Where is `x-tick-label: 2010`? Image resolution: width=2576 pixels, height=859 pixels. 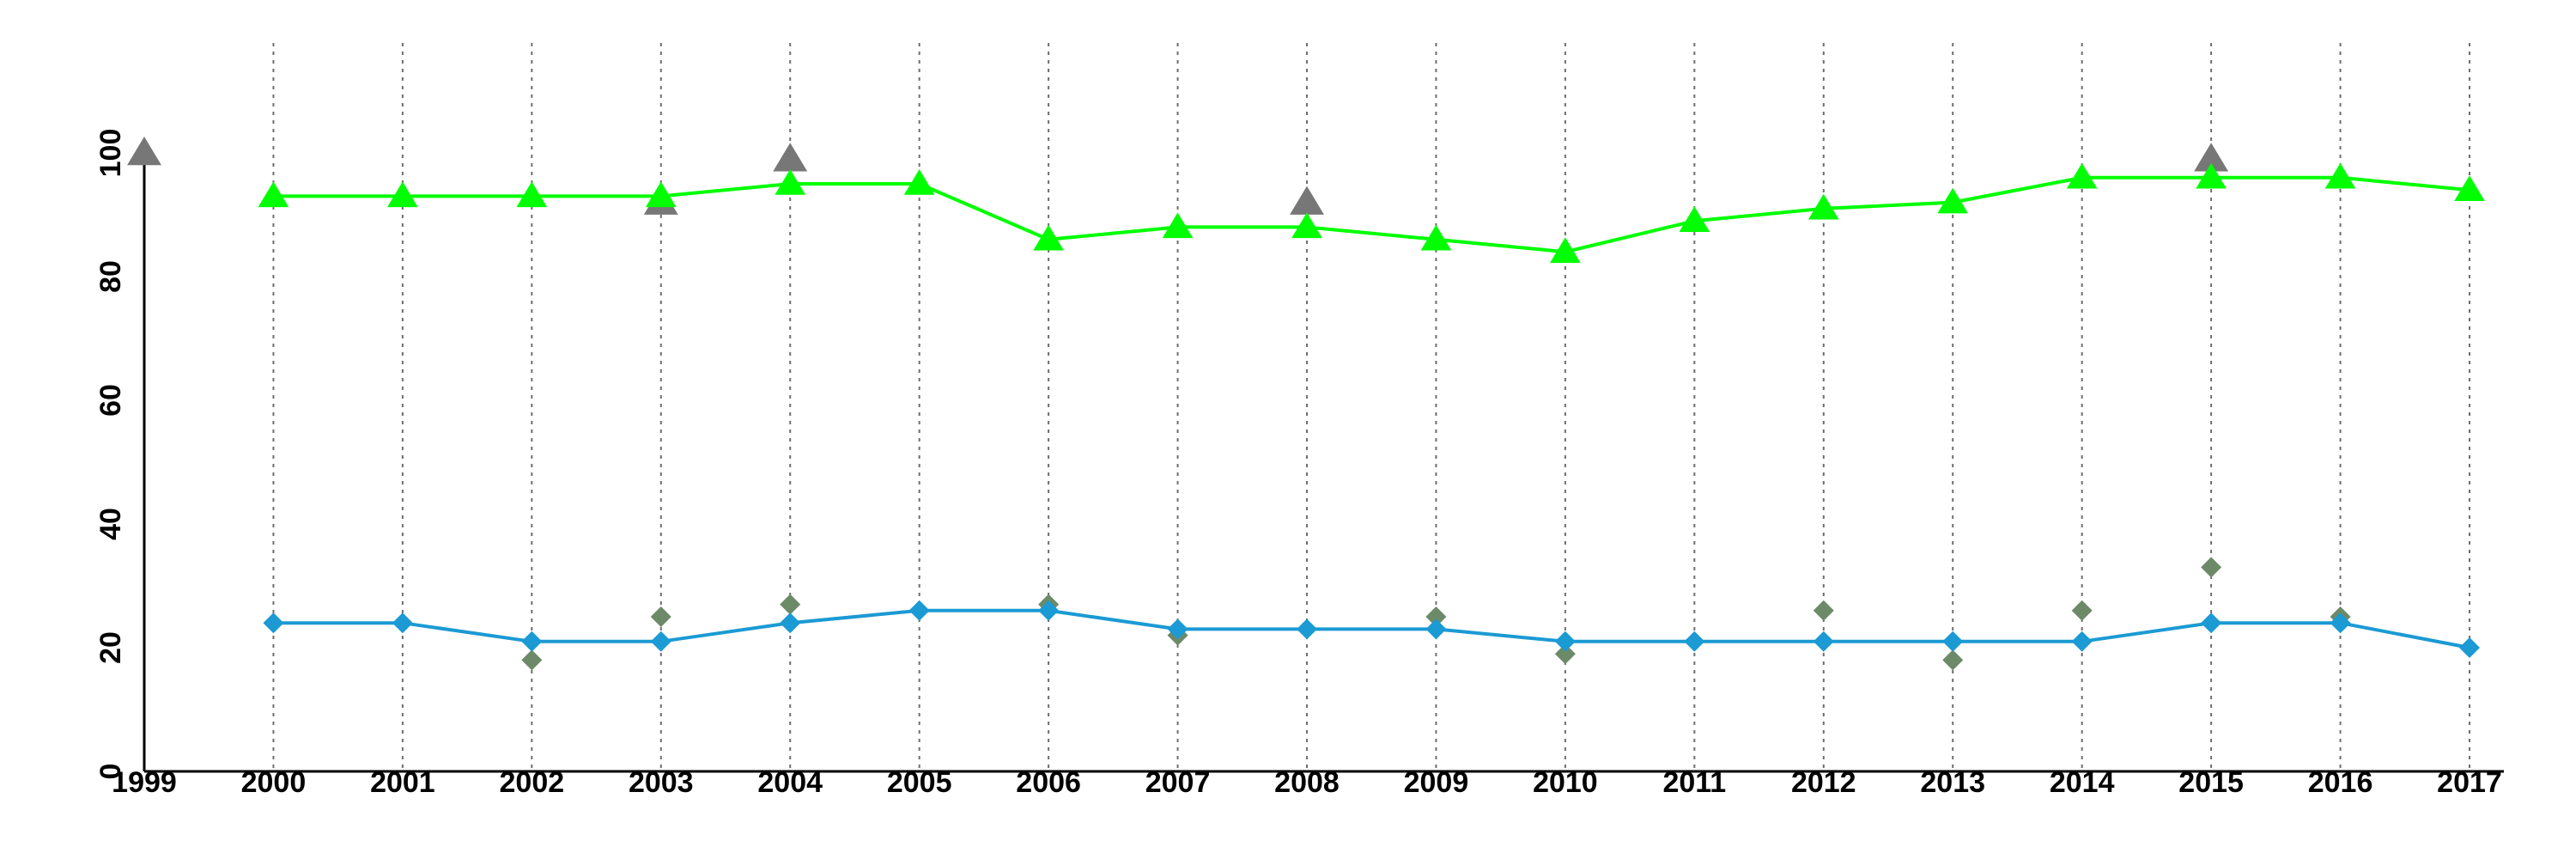
x-tick-label: 2010 is located at coordinates (1565, 783).